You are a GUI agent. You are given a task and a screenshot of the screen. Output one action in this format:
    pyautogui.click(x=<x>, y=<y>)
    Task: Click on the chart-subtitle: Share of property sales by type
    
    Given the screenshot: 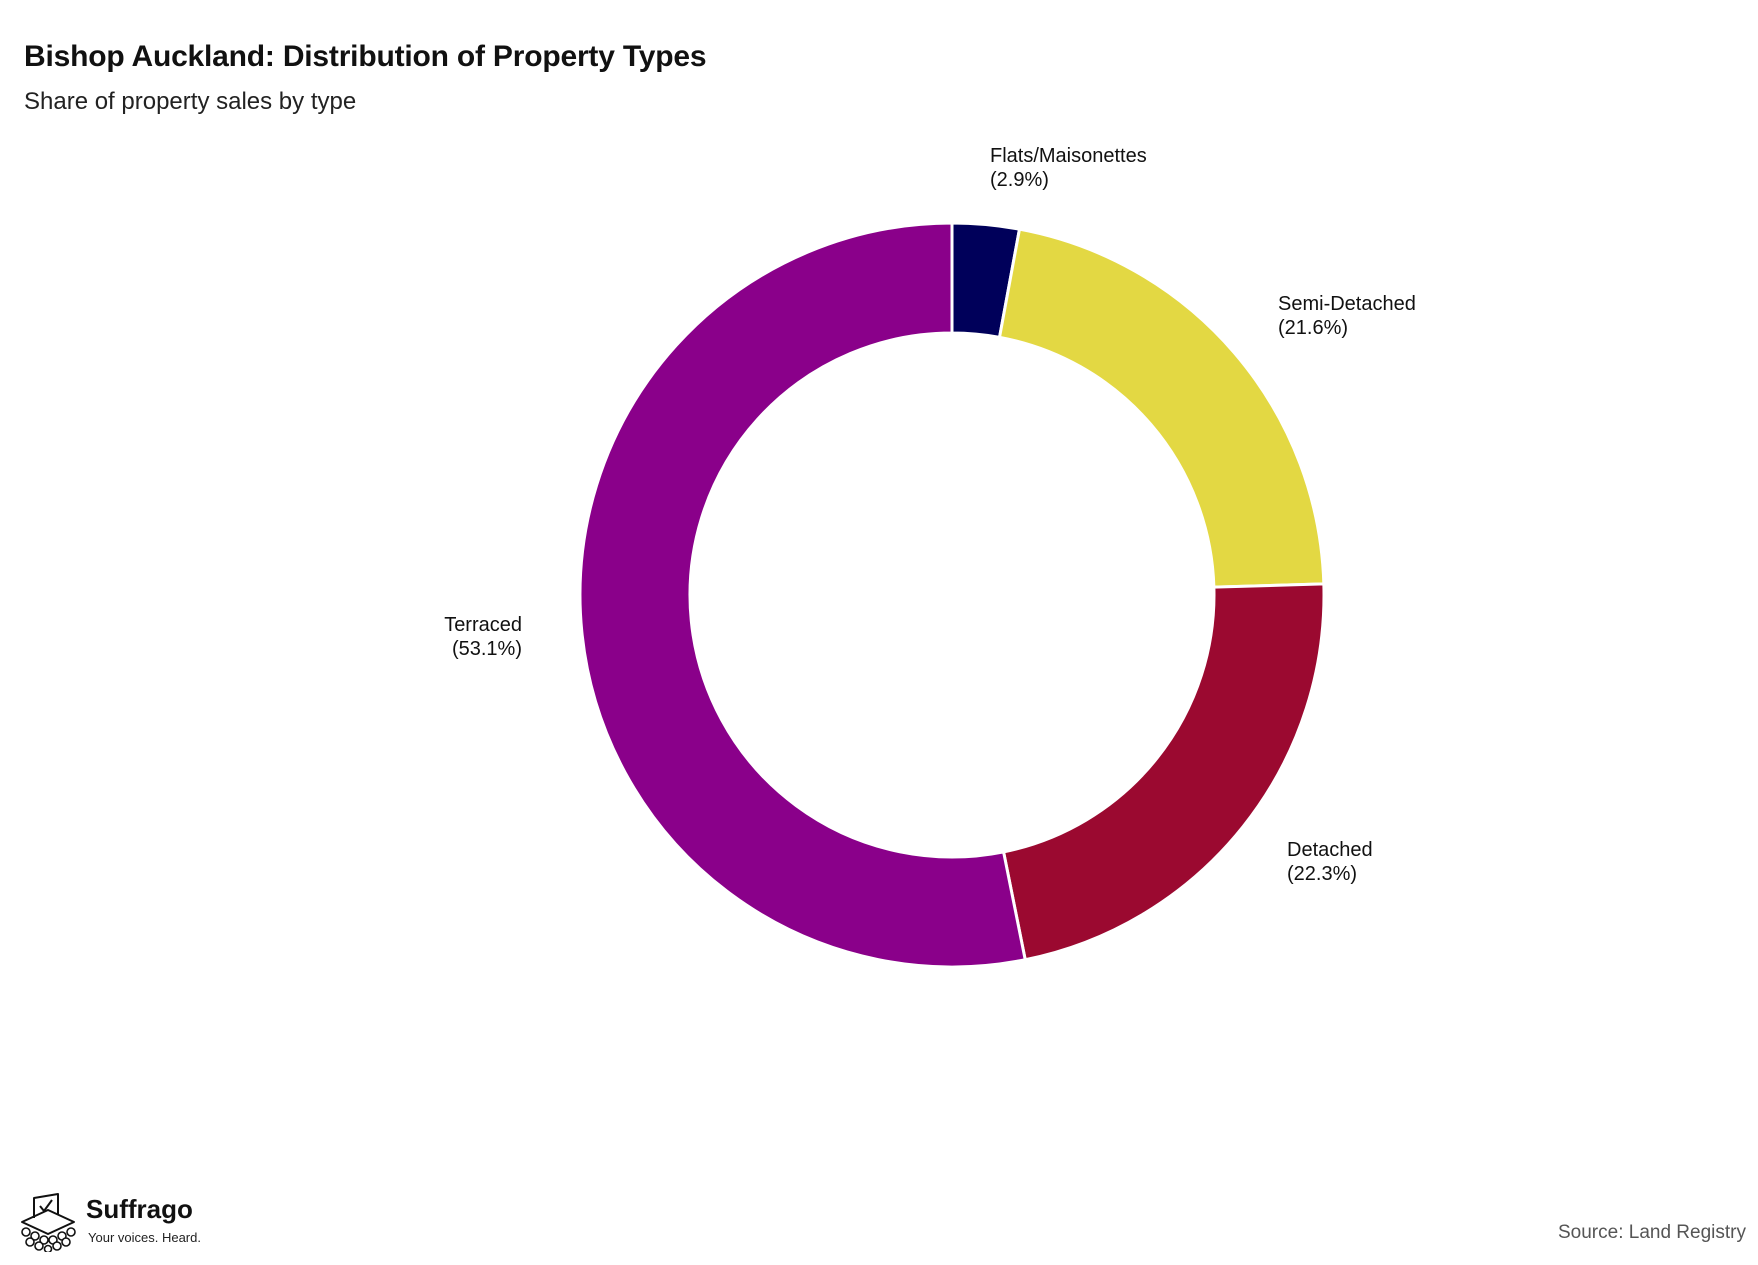 What is the action you would take?
    pyautogui.click(x=190, y=101)
    